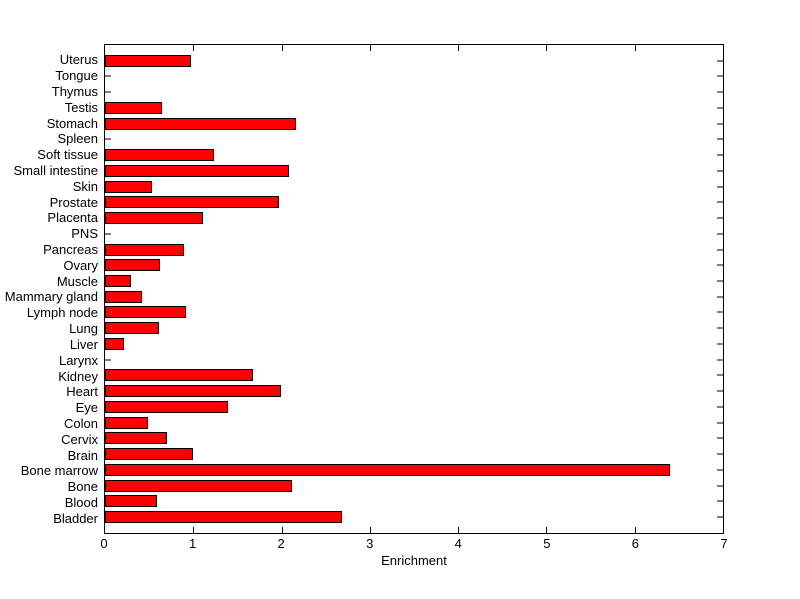  What do you see at coordinates (67, 155) in the screenshot?
I see `category-label: Soft tissue` at bounding box center [67, 155].